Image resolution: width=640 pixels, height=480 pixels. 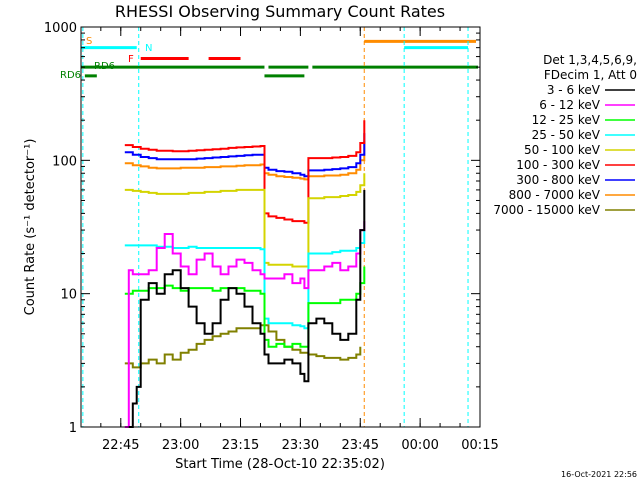 What do you see at coordinates (574, 90) in the screenshot?
I see `legend-entry-label: 3 - 6 keV` at bounding box center [574, 90].